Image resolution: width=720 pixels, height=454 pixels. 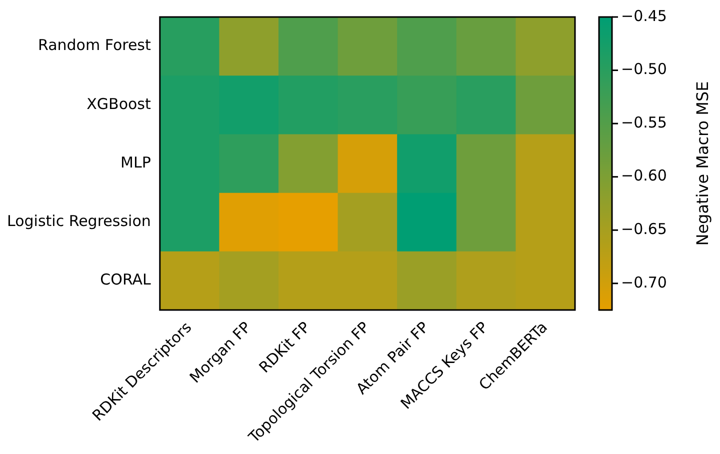 I want to click on color-bar-title: Negative Macro MSE, so click(x=702, y=163).